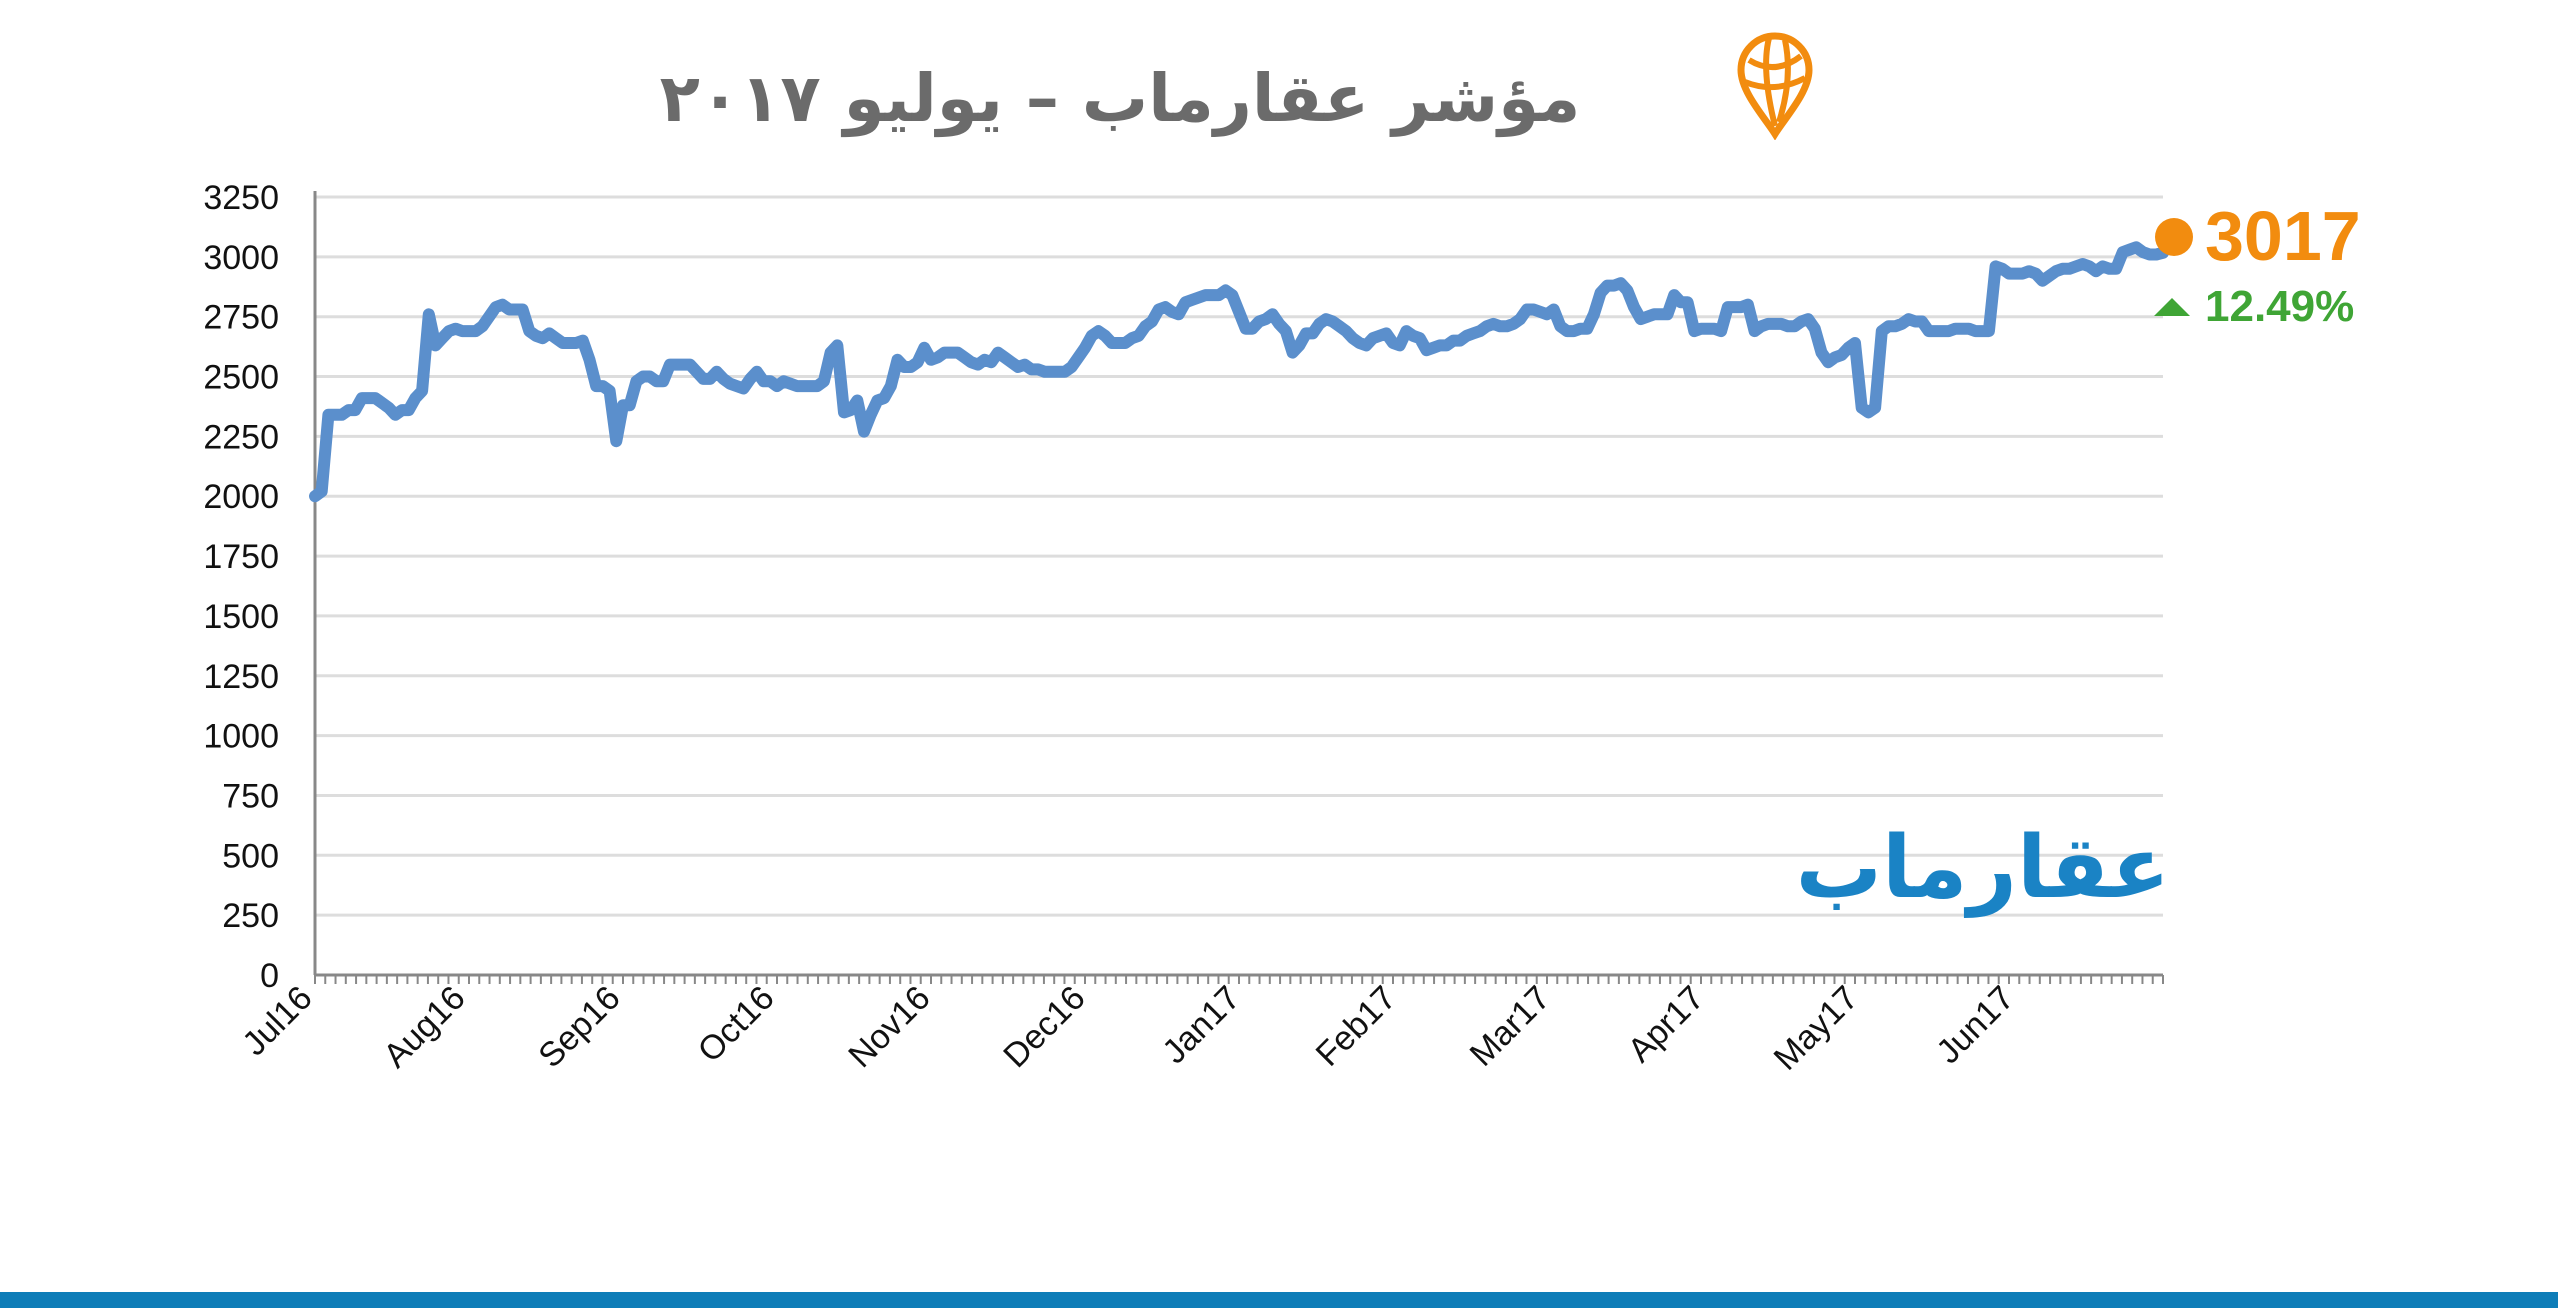 Image resolution: width=2558 pixels, height=1308 pixels. I want to click on x-tick-label: Nov16, so click(889, 1027).